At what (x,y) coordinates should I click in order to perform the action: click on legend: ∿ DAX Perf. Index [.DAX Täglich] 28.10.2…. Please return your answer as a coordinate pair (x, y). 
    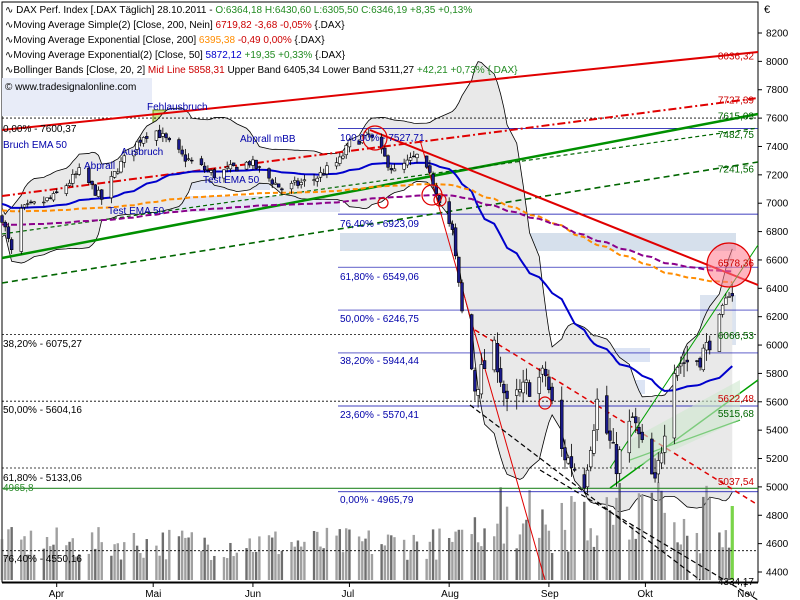
    Looking at the image, I should click on (261, 49).